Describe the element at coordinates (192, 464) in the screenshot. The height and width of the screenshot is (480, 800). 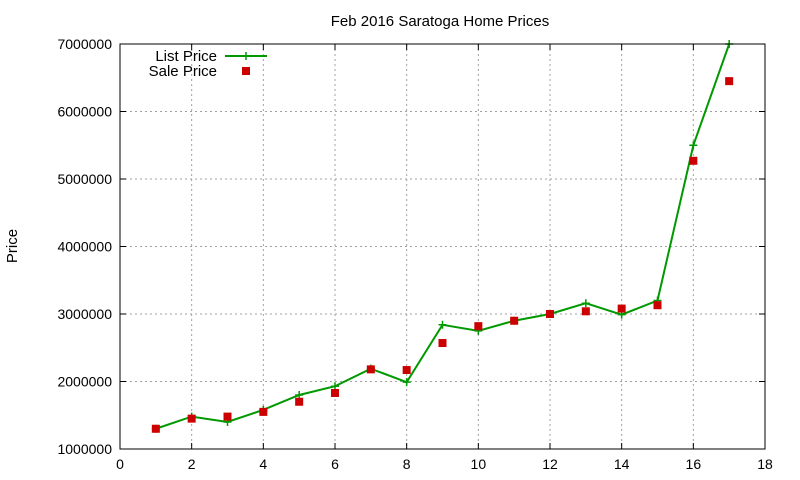
I see `x-tick-label: 2` at that location.